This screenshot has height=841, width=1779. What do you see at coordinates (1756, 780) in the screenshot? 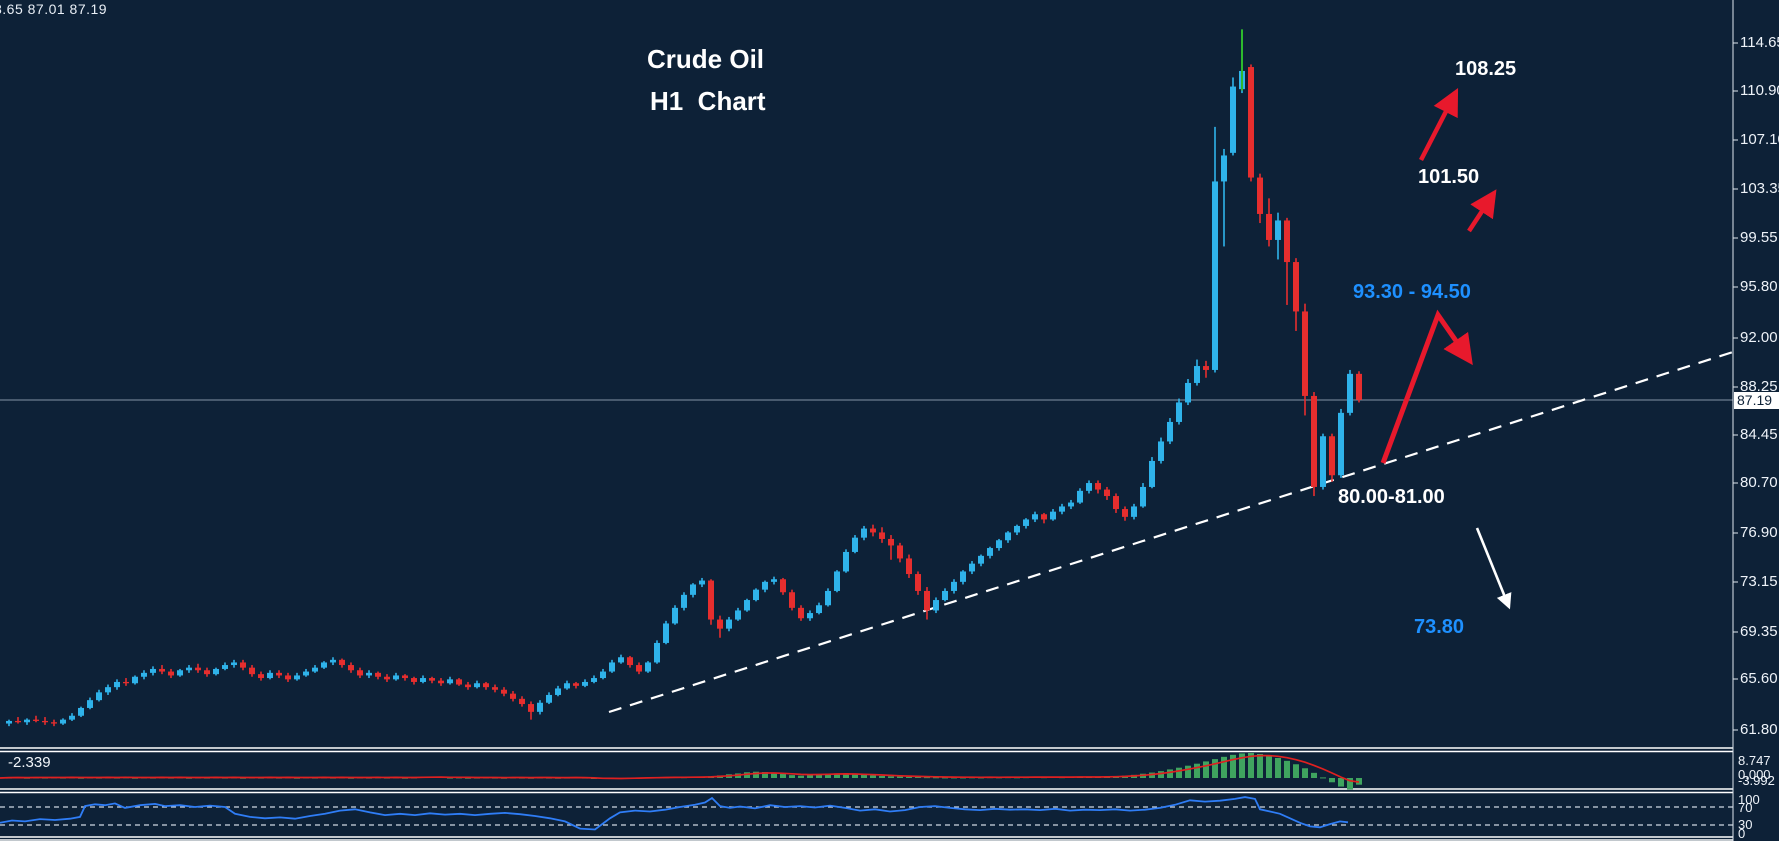
I see `indicator1-min-label: -3.992` at bounding box center [1756, 780].